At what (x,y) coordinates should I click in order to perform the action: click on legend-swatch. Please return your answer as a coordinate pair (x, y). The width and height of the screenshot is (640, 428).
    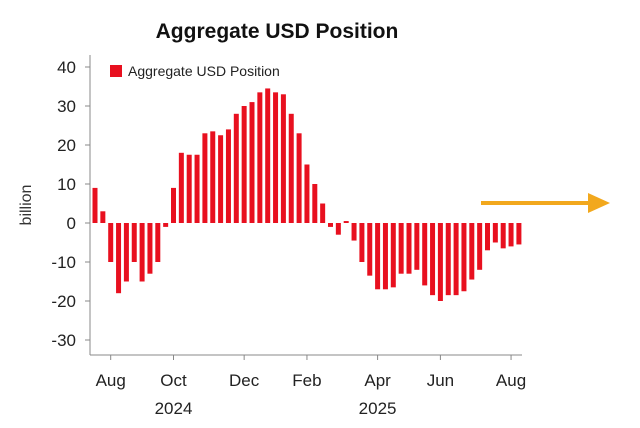
    Looking at the image, I should click on (116, 71).